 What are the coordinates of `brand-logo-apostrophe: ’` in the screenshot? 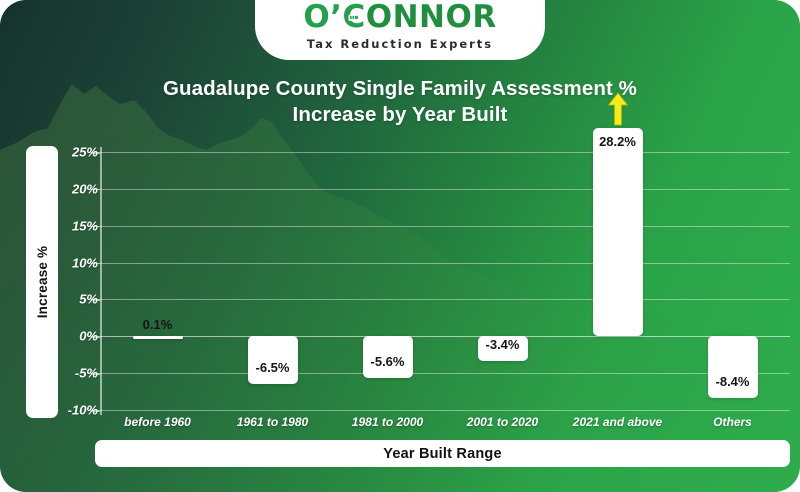 It's located at (336, 17).